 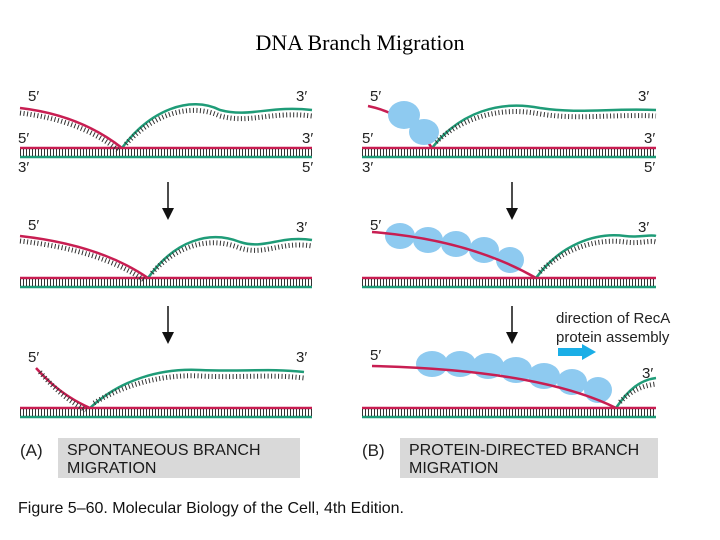 What do you see at coordinates (577, 352) in the screenshot?
I see `direction-arrow-icon` at bounding box center [577, 352].